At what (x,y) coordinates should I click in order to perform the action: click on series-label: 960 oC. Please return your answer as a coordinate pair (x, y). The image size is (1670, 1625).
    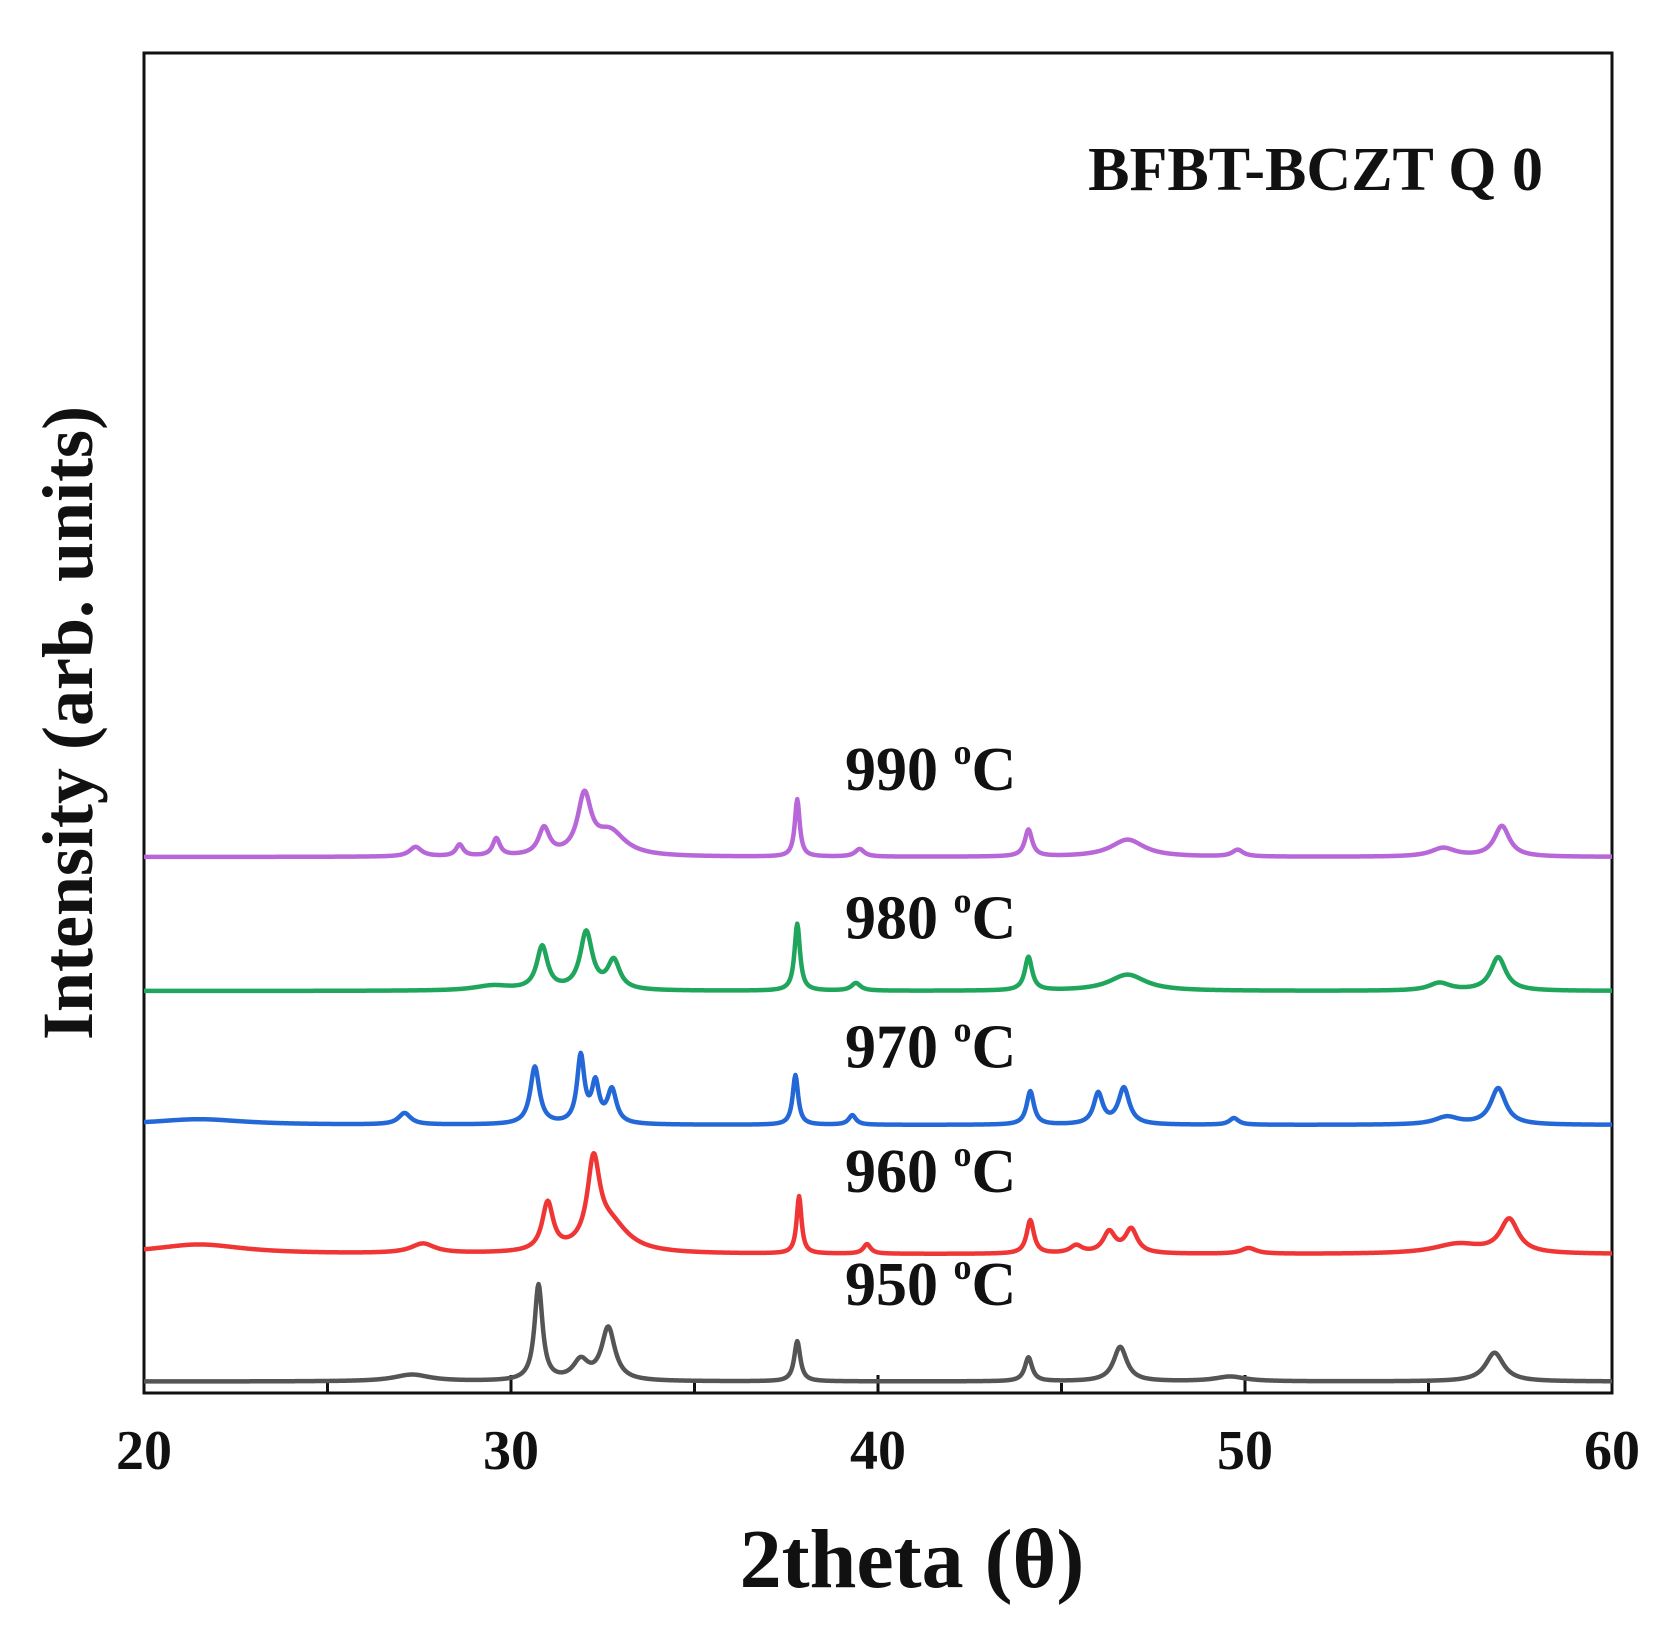
    Looking at the image, I should click on (930, 1170).